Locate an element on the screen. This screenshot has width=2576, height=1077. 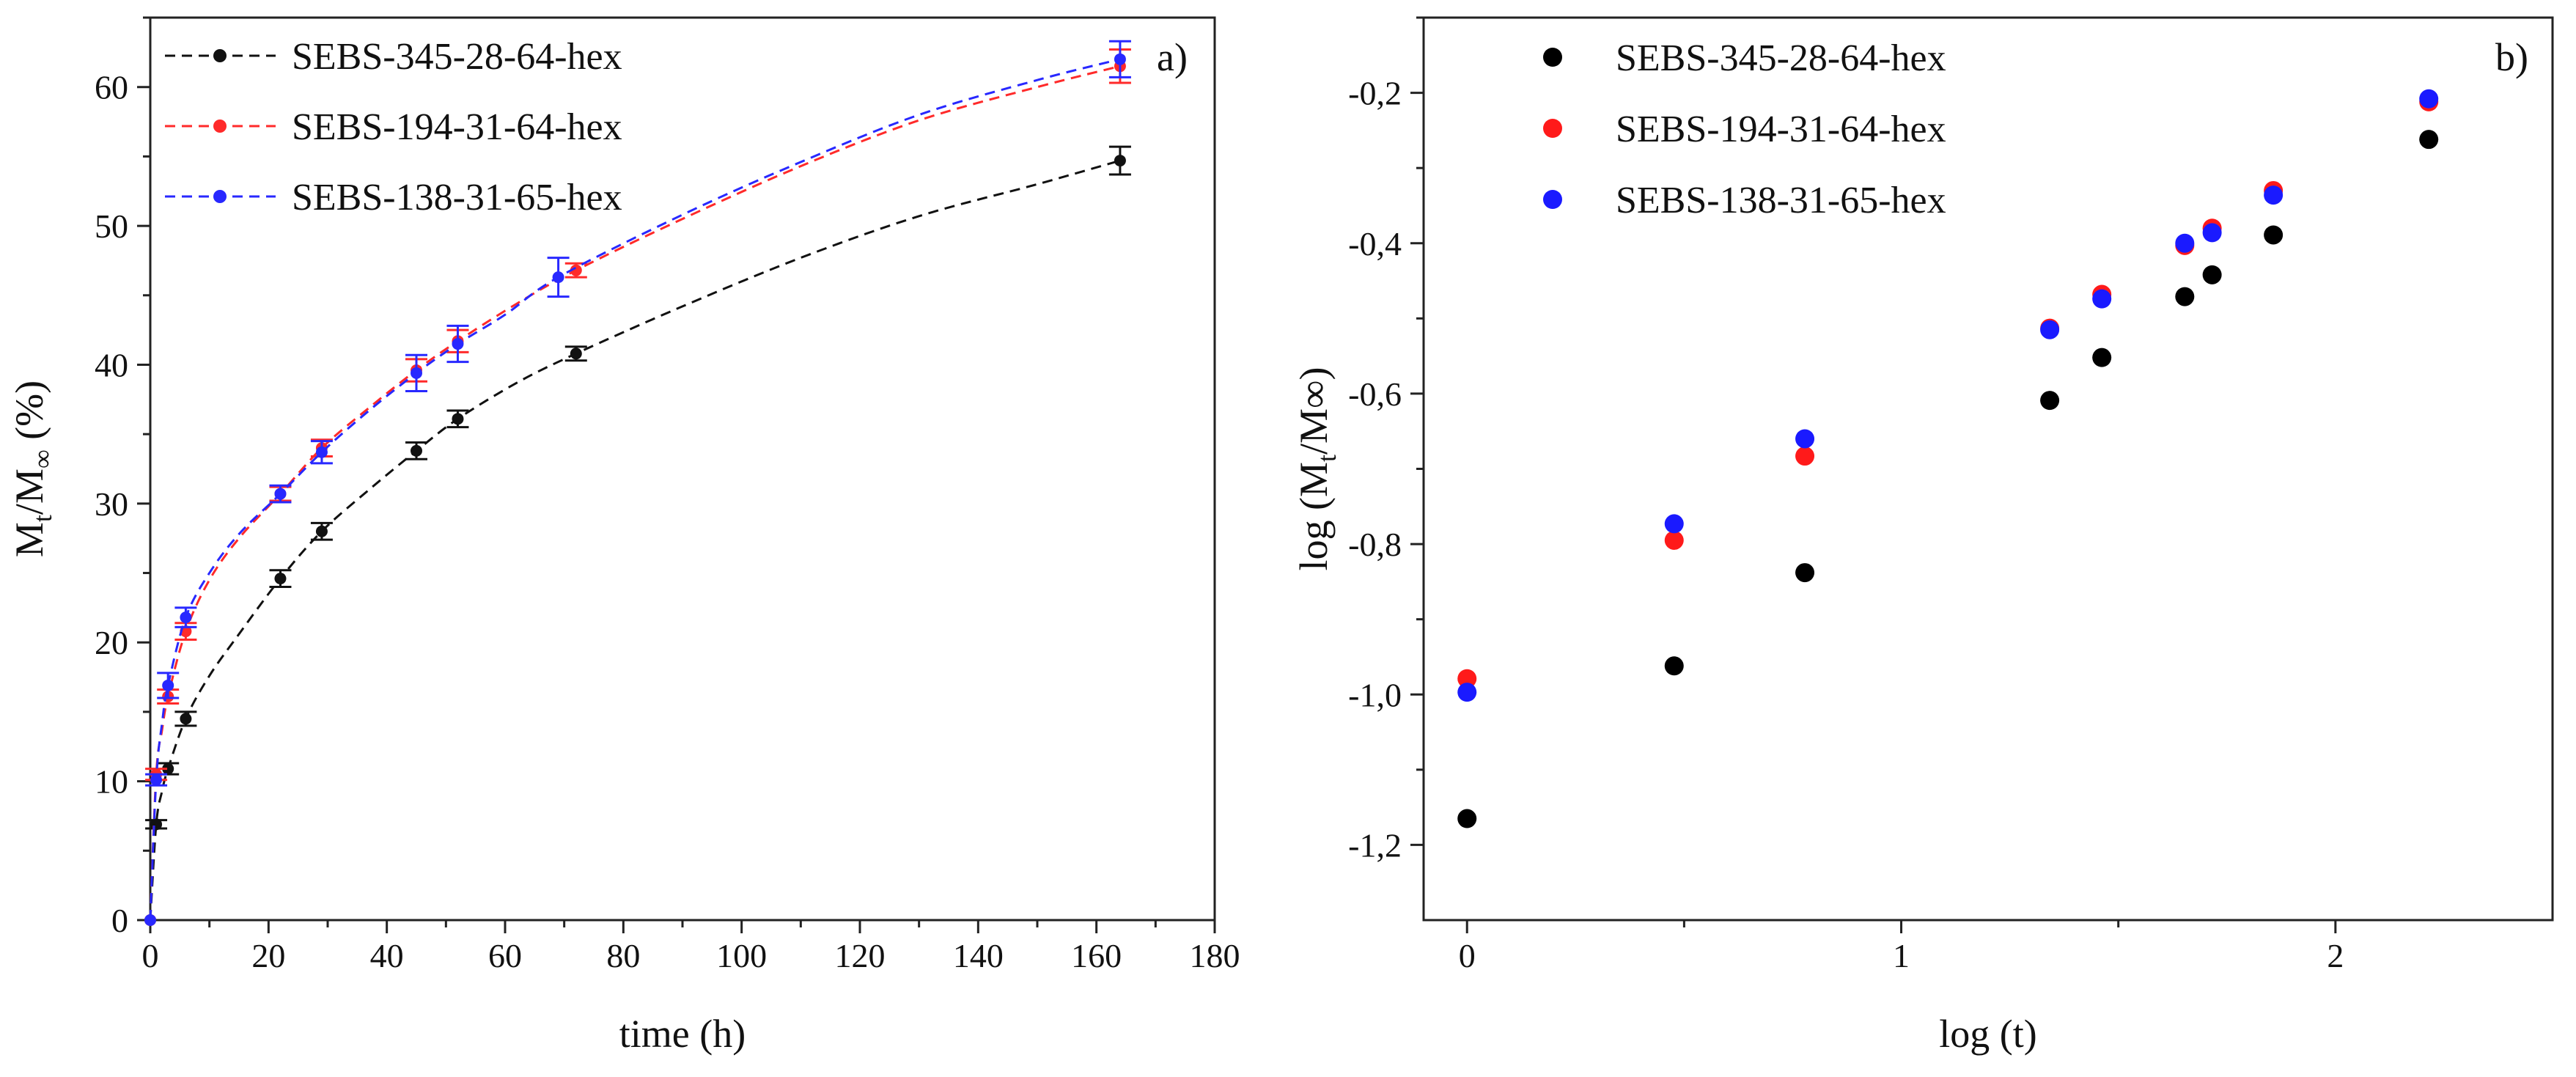
panel-b-y-tick-label: -0,2 is located at coordinates (1375, 93).